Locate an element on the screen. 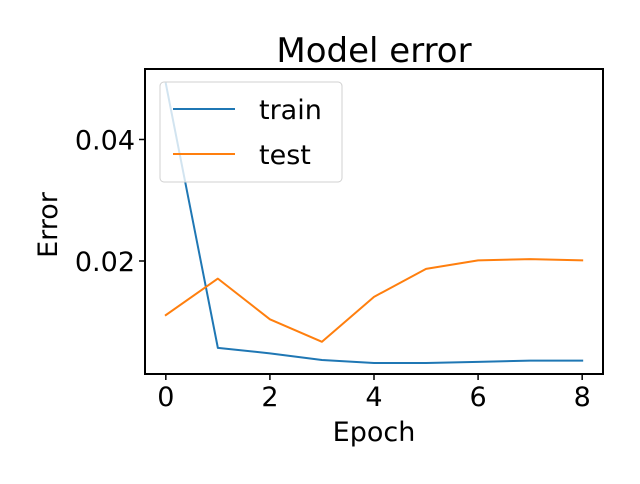  x-tick-label-6: 6 is located at coordinates (477, 397).